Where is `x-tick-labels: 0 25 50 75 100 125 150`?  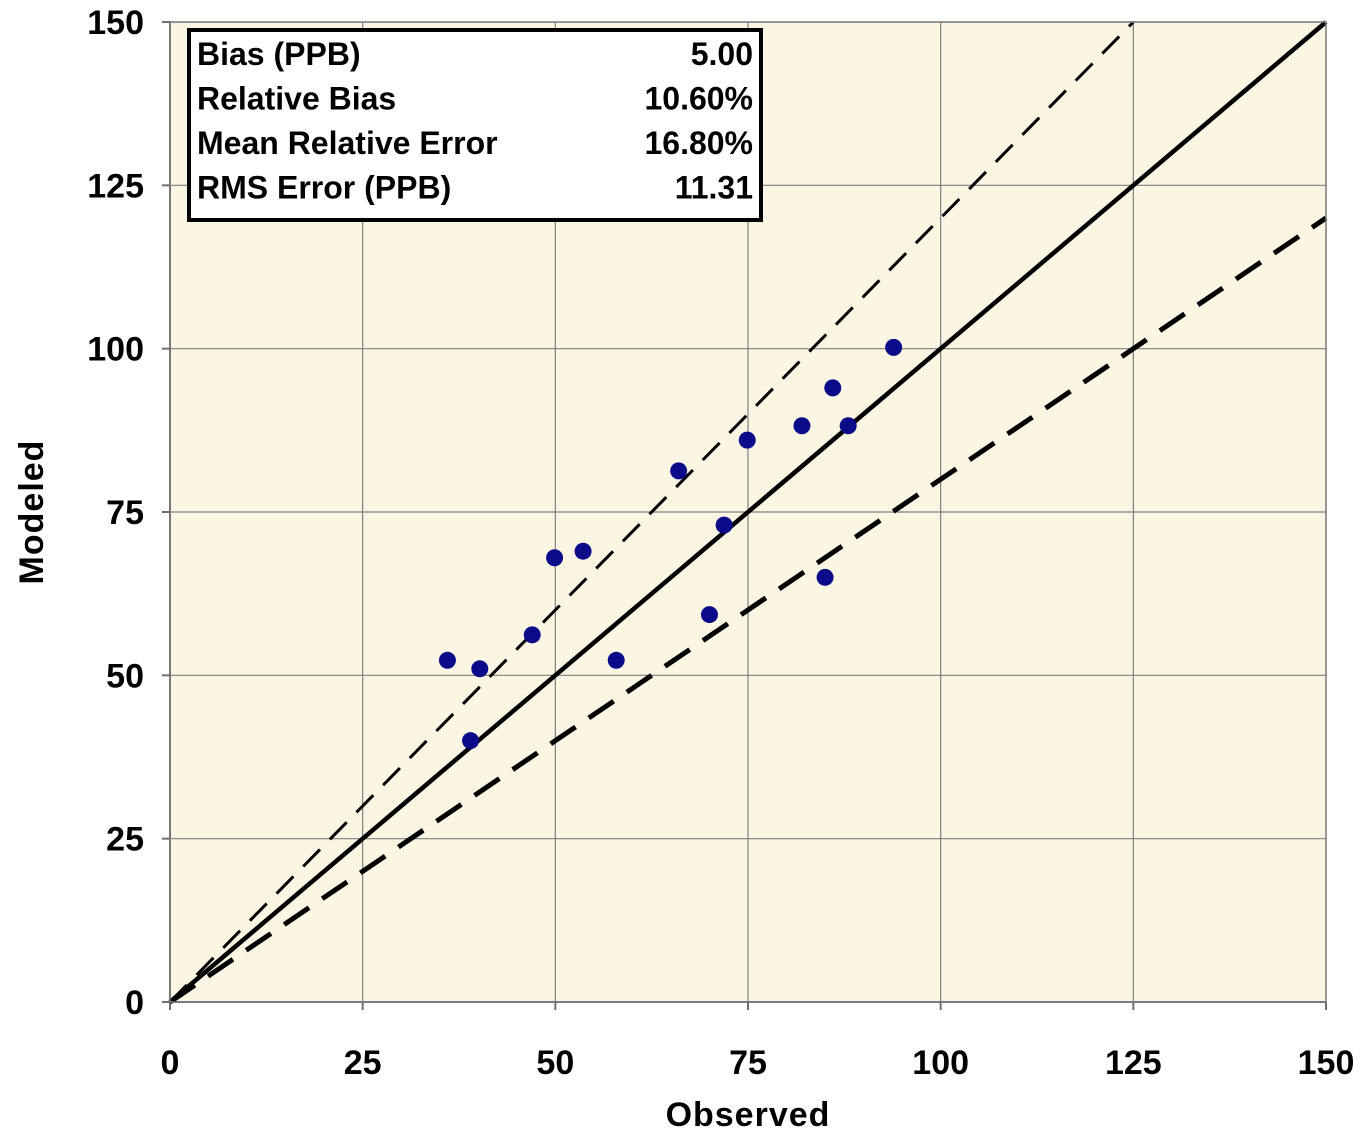 x-tick-labels: 0 25 50 75 100 125 150 is located at coordinates (758, 1042).